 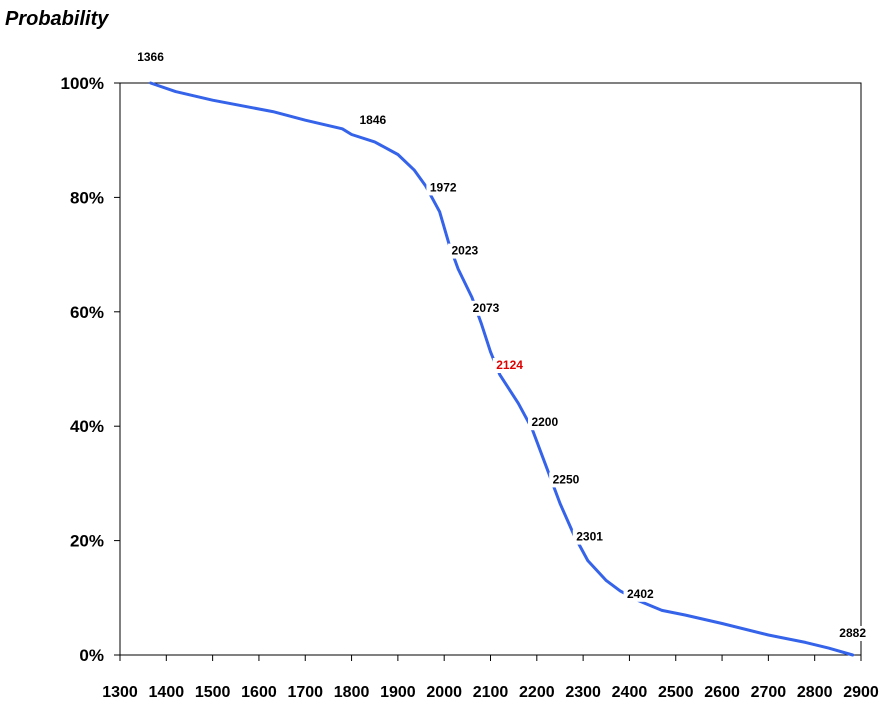 I want to click on data-label: 1846, so click(x=373, y=120).